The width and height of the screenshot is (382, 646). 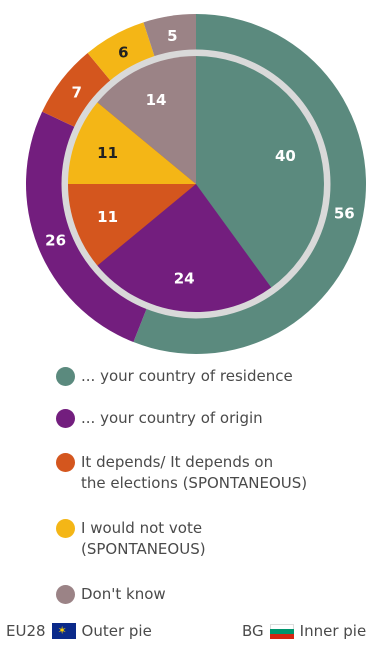 I want to click on legend-label: I would not vote (SPONTANEOUS), so click(x=143, y=539).